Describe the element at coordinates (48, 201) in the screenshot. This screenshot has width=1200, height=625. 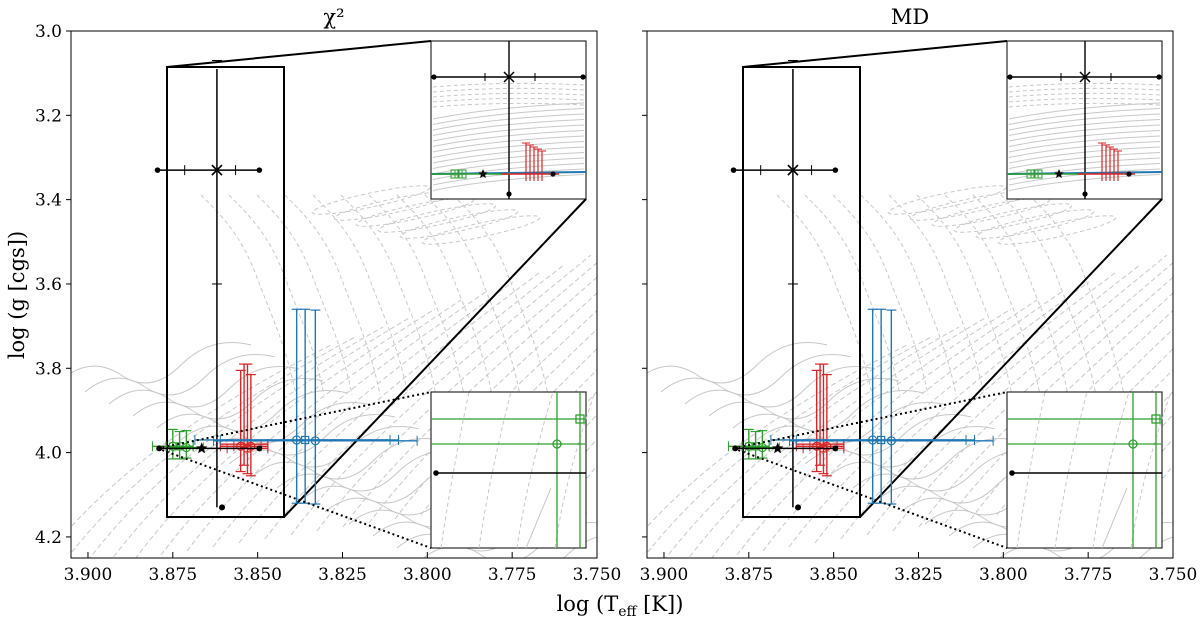
I see `y-tick-label: 3.4` at that location.